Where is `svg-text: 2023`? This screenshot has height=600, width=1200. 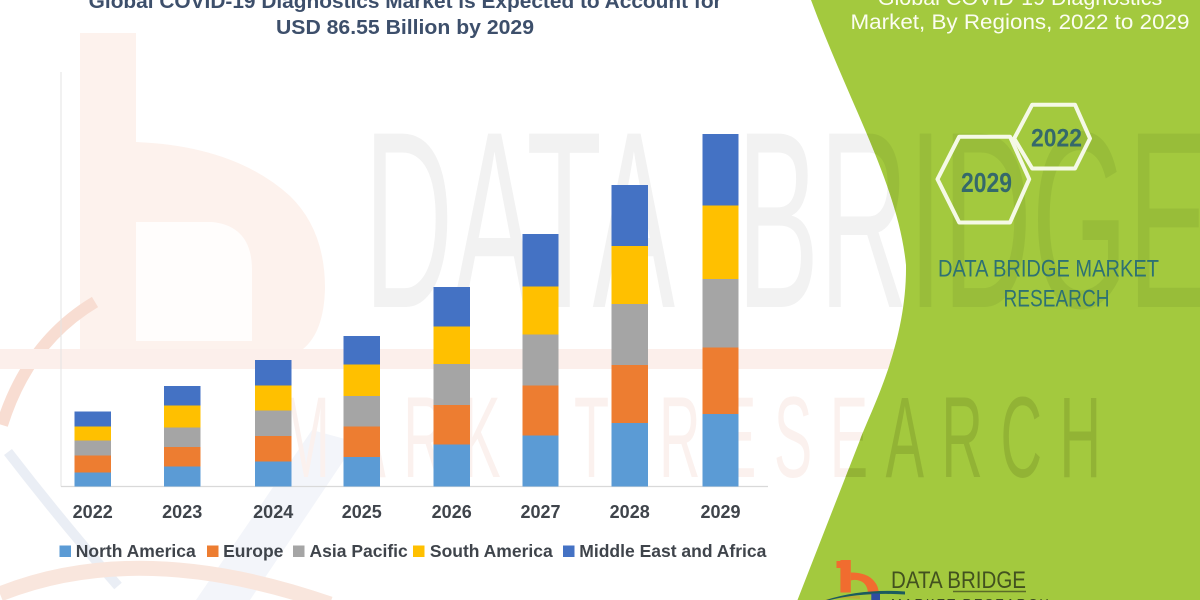 svg-text: 2023 is located at coordinates (182, 512).